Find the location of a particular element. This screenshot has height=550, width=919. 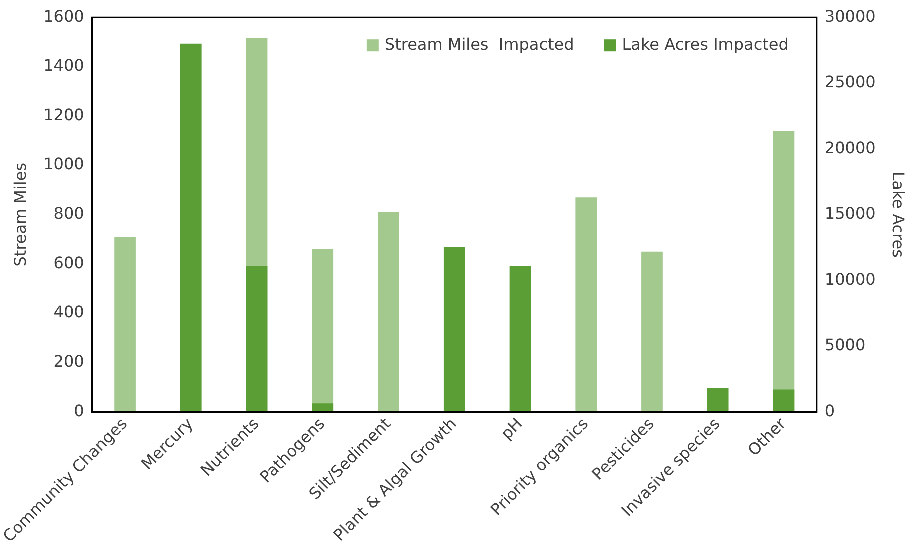

y-tick-label: 0 is located at coordinates (79, 410).